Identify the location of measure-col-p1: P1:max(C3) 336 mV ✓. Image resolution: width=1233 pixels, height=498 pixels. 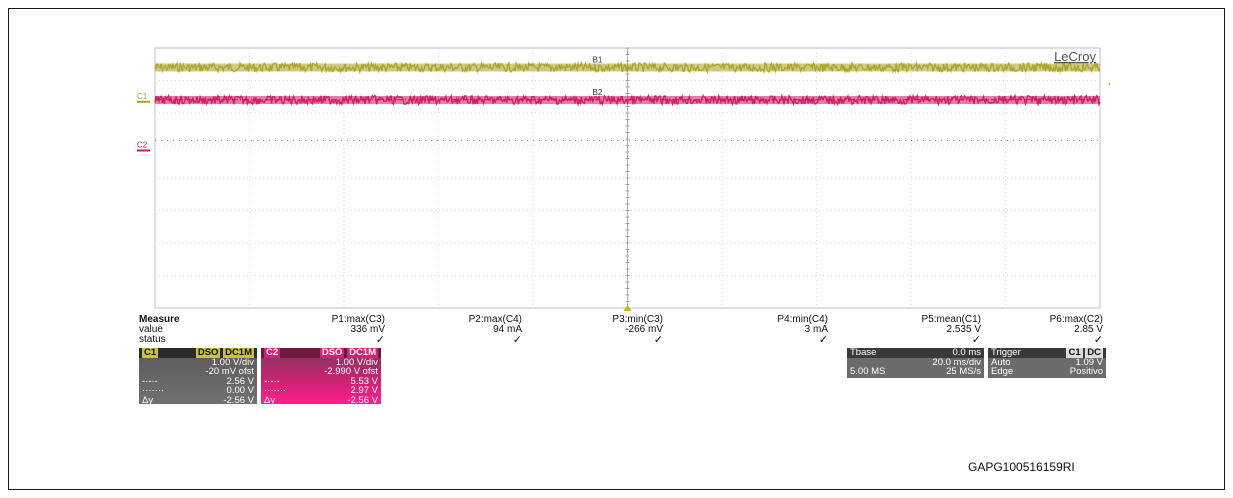
(358, 330).